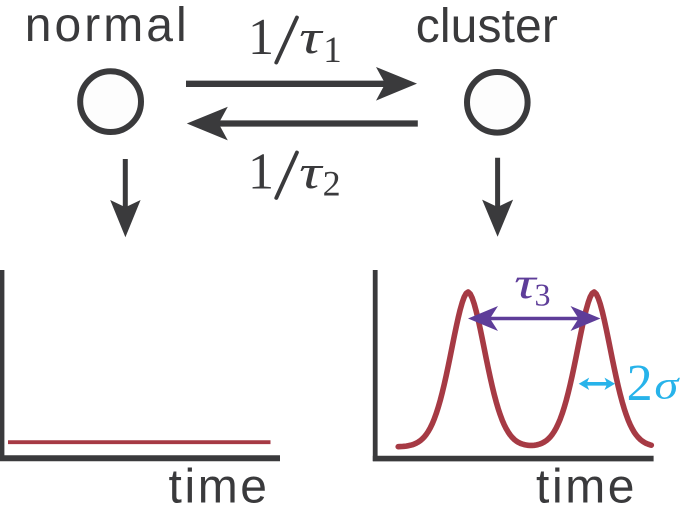 This screenshot has height=513, width=681. What do you see at coordinates (487, 26) in the screenshot?
I see `svg-text: cluster` at bounding box center [487, 26].